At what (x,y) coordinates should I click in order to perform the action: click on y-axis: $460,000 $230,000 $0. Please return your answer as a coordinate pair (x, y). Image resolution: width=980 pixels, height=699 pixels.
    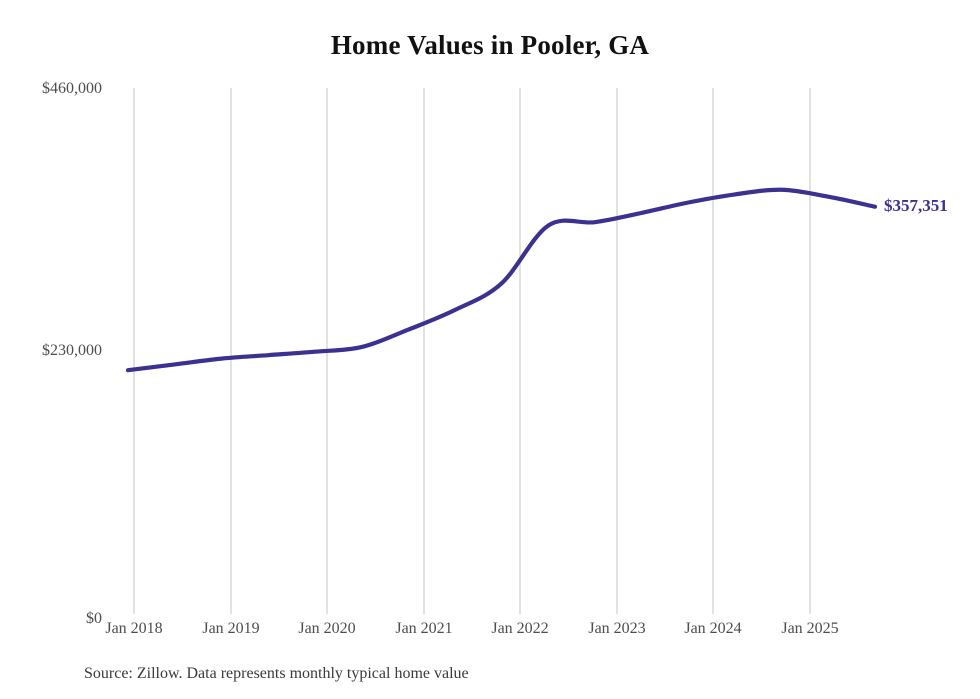
    Looking at the image, I should click on (51, 349).